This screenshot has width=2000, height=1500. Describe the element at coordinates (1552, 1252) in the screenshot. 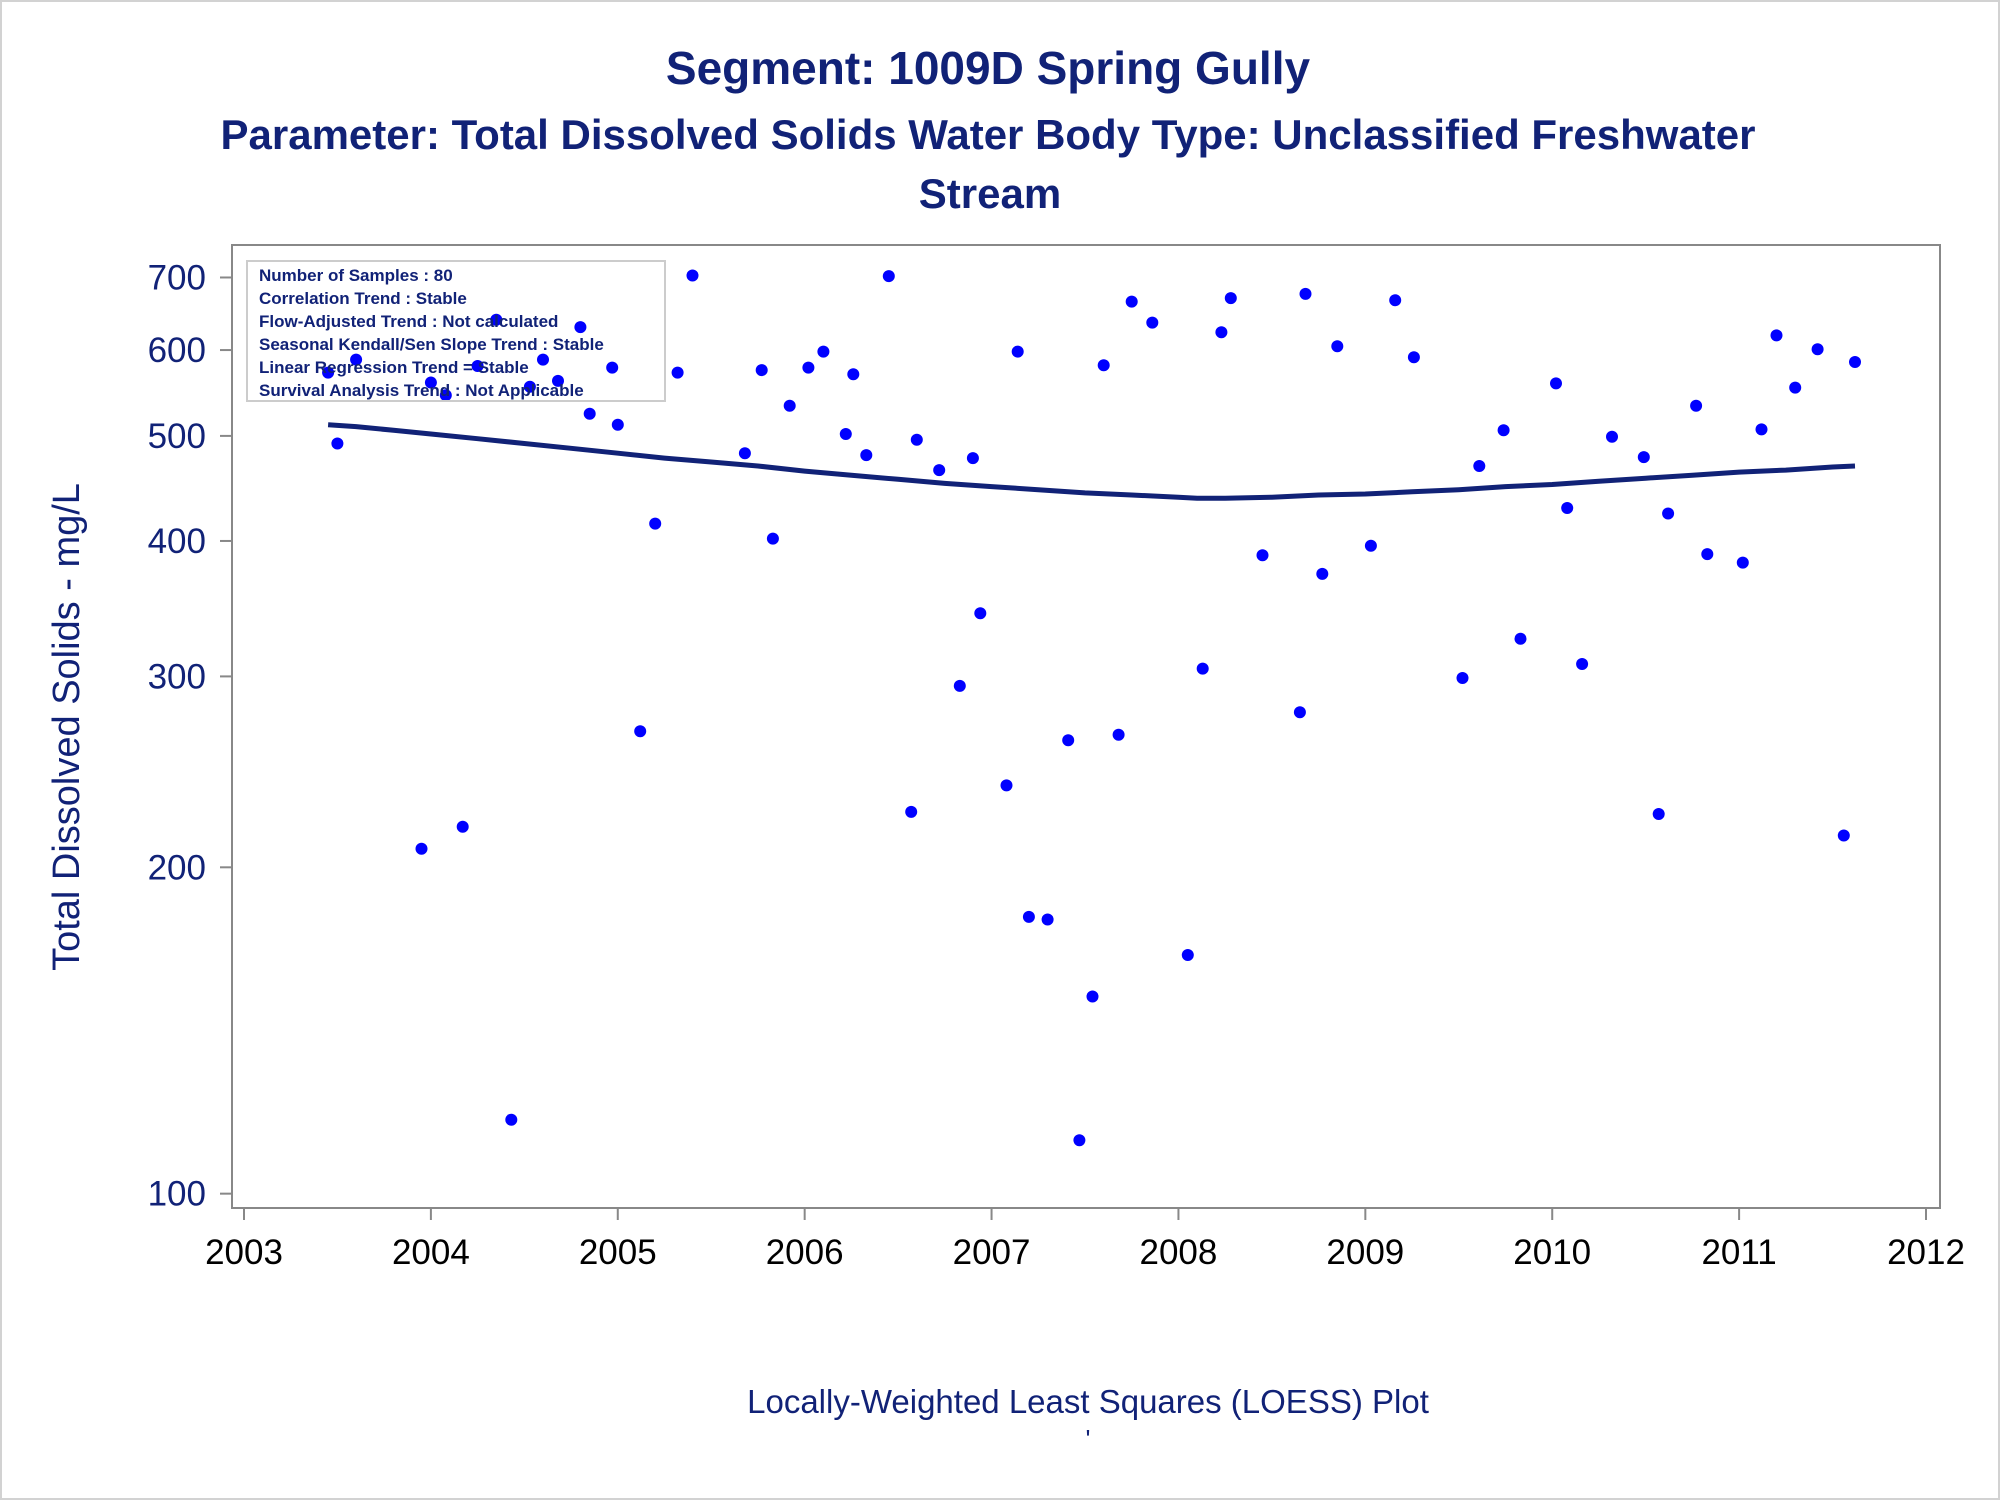

I see `x-tick-label: 2010` at that location.